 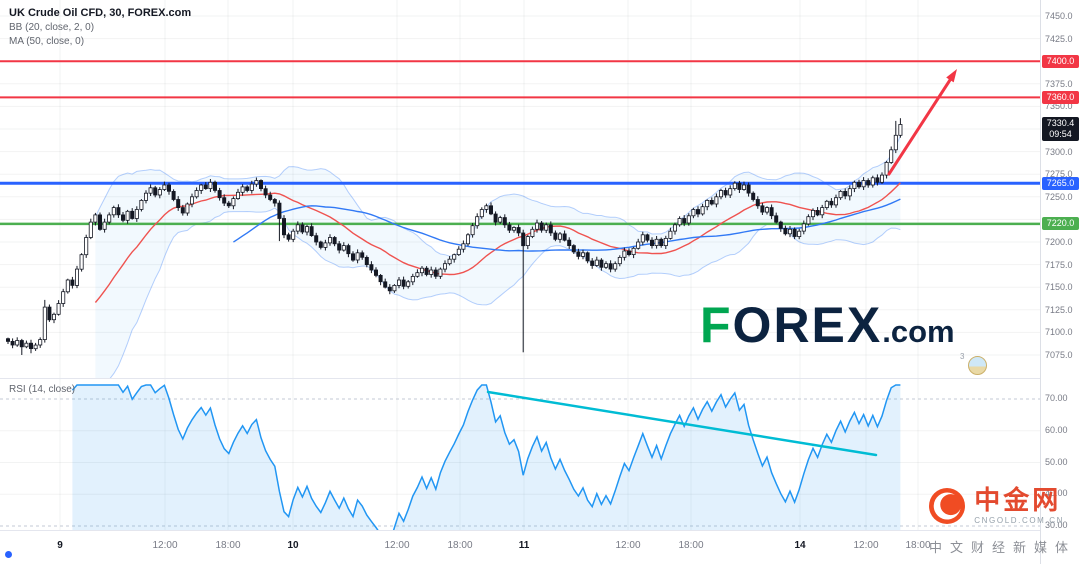 What do you see at coordinates (918, 331) in the screenshot?
I see `forex-logo-suffix: .com` at bounding box center [918, 331].